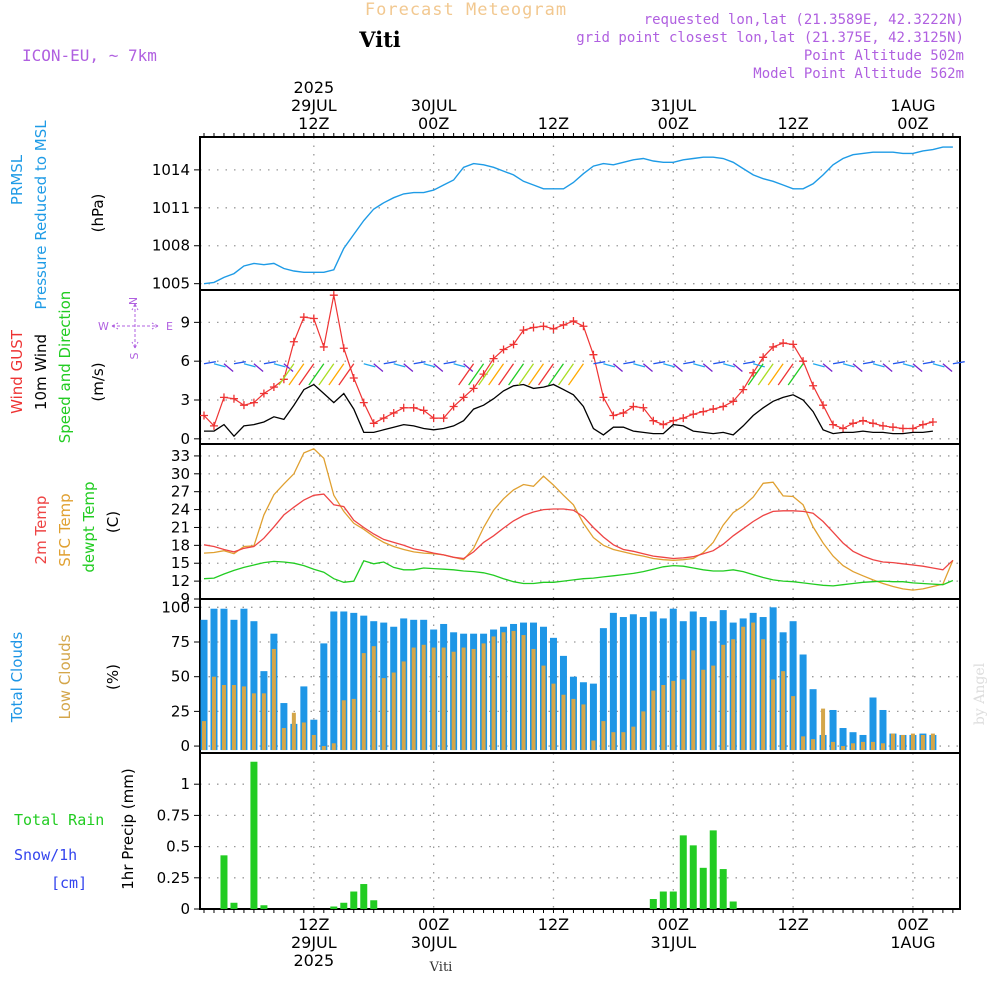  I want to click on temp-unit-label: (C), so click(113, 522).